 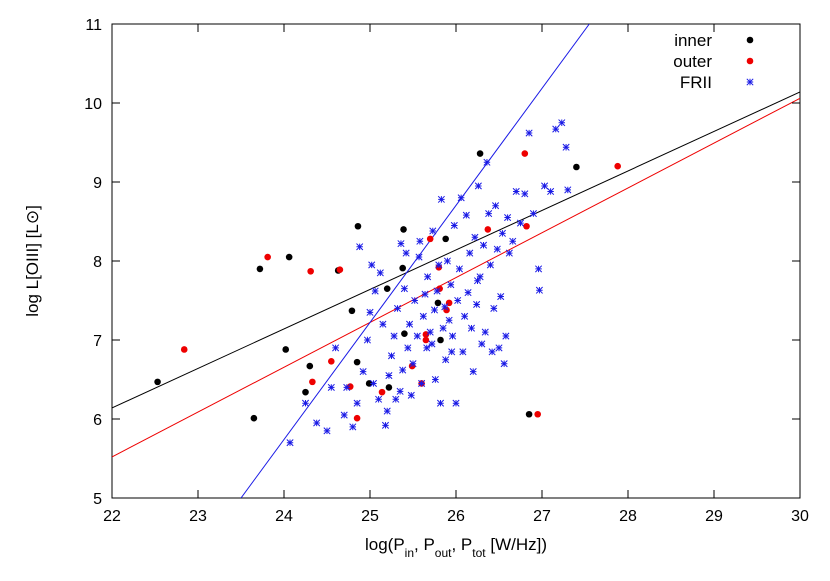 I want to click on legend-label-inner: inner, so click(x=693, y=40).